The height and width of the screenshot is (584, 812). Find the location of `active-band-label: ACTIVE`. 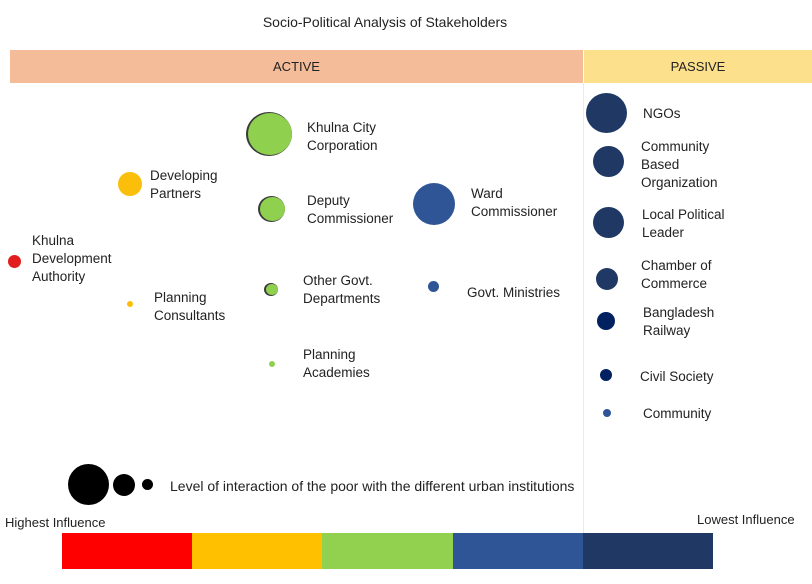

active-band-label: ACTIVE is located at coordinates (296, 66).